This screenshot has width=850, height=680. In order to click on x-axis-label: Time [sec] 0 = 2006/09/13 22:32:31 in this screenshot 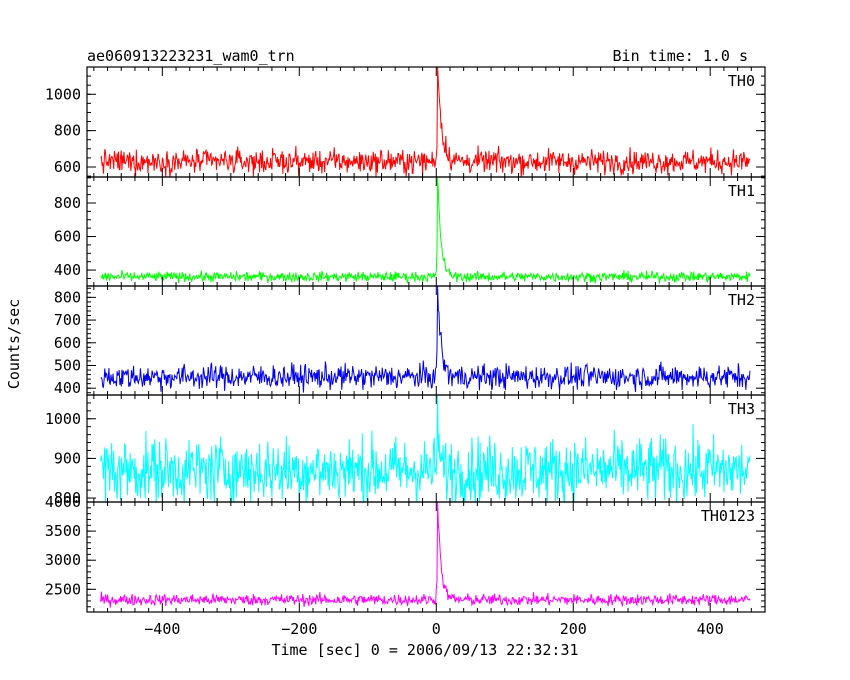, I will do `click(424, 650)`.